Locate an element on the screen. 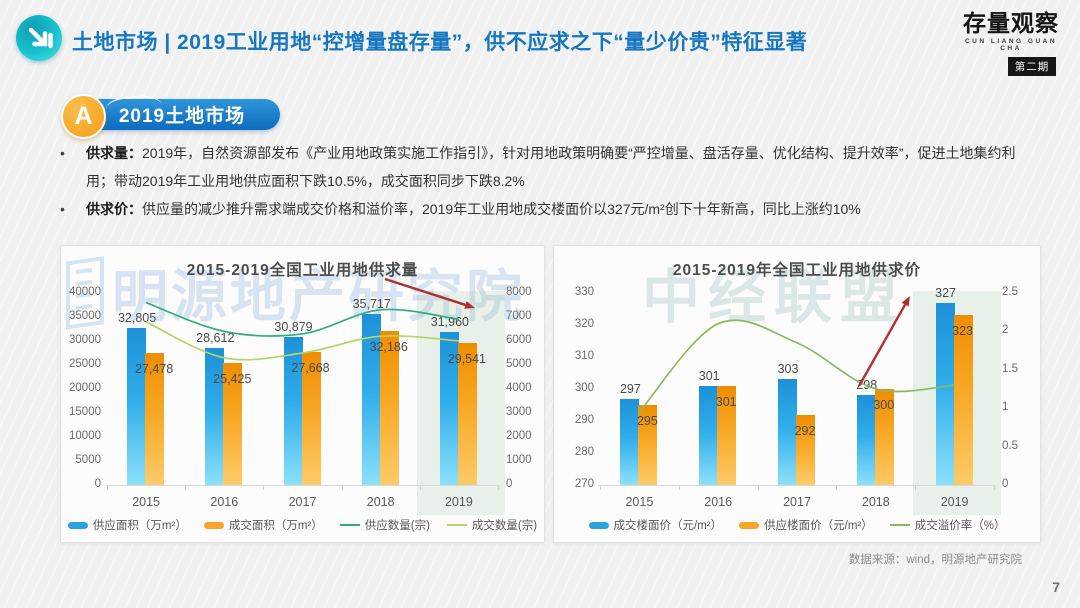  legend-item: 成交面积（万m²） is located at coordinates (263, 525).